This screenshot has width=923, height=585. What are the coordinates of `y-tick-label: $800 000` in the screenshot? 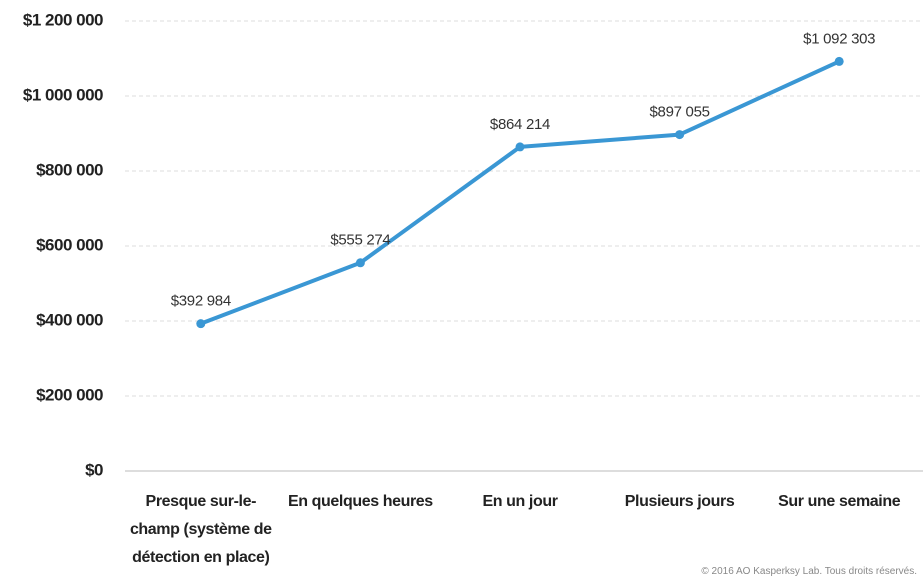 It's located at (69, 169).